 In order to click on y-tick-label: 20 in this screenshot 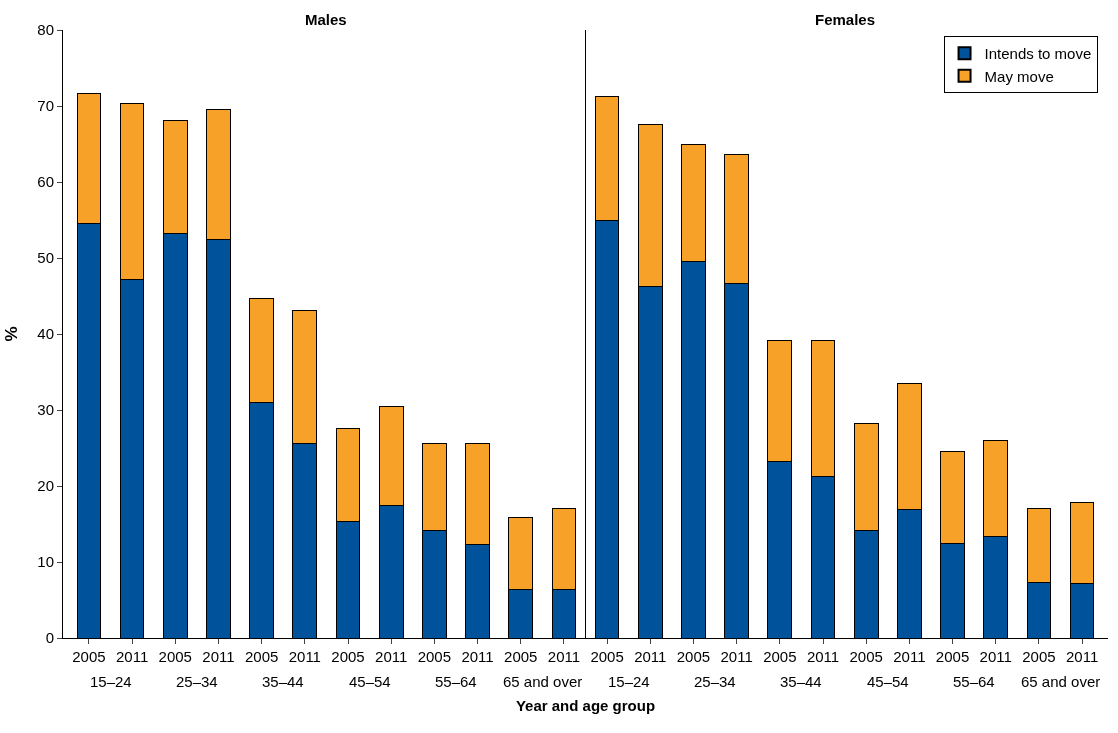, I will do `click(45, 486)`.